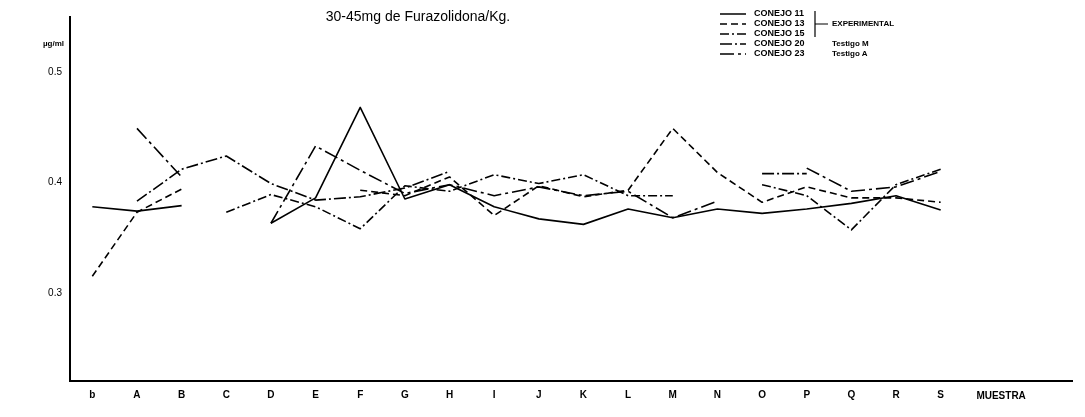 The height and width of the screenshot is (417, 1085). Describe the element at coordinates (779, 33) in the screenshot. I see `legend-label: CONEJO 15` at that location.